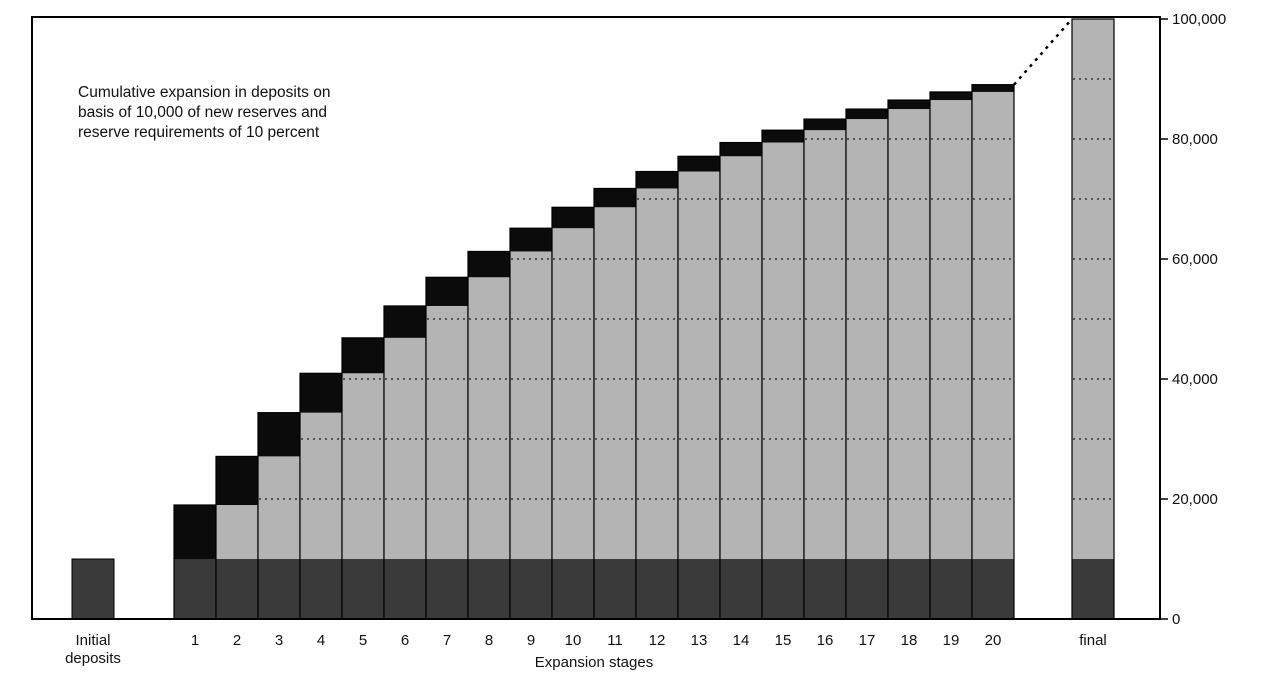  I want to click on y-tick-label: 100,000, so click(1199, 19).